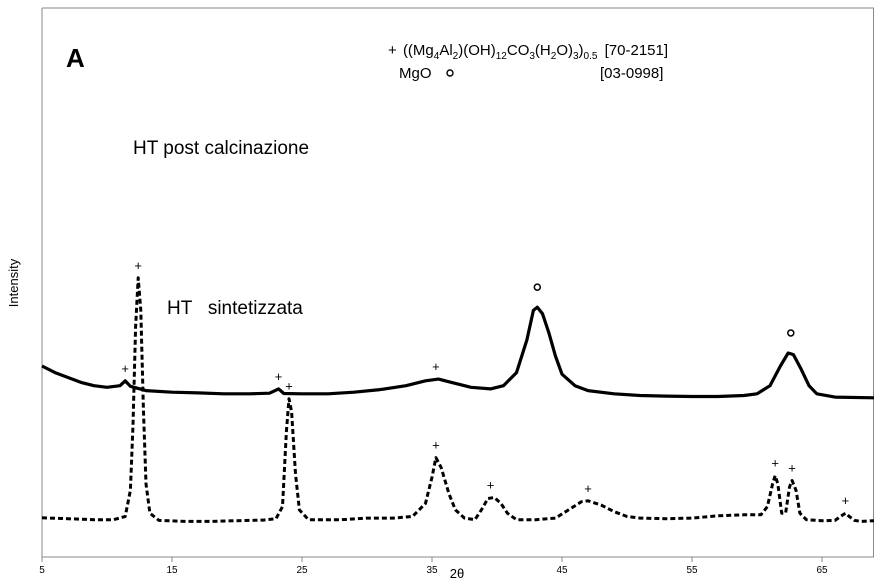 The width and height of the screenshot is (874, 583). Describe the element at coordinates (172, 570) in the screenshot. I see `x-tick-label: 15` at that location.